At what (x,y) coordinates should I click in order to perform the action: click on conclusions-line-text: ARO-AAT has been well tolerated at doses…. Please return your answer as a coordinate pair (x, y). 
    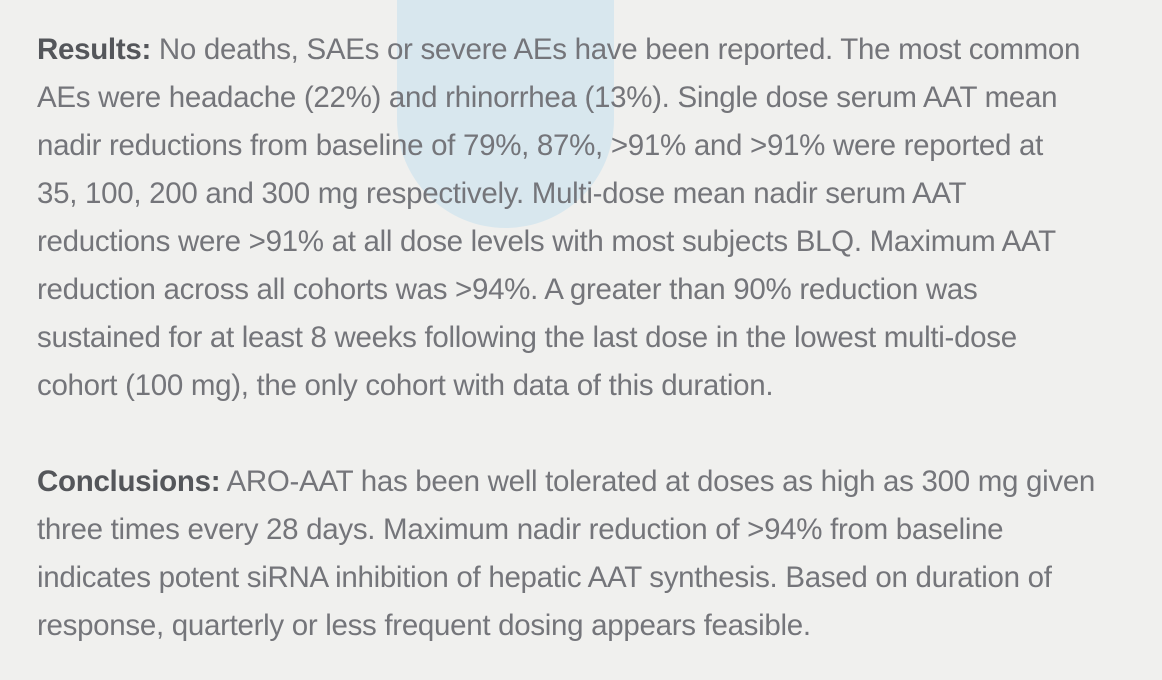
    Looking at the image, I should click on (661, 481).